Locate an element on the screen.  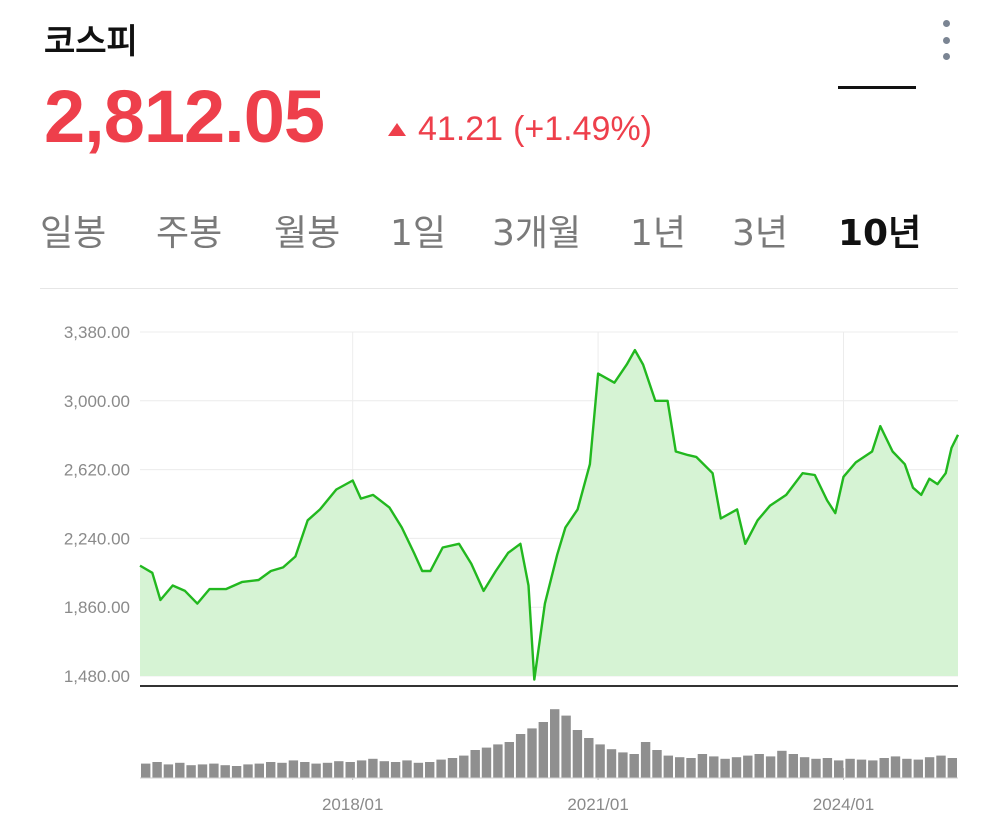
tab-1day: 1일 is located at coordinates (418, 233).